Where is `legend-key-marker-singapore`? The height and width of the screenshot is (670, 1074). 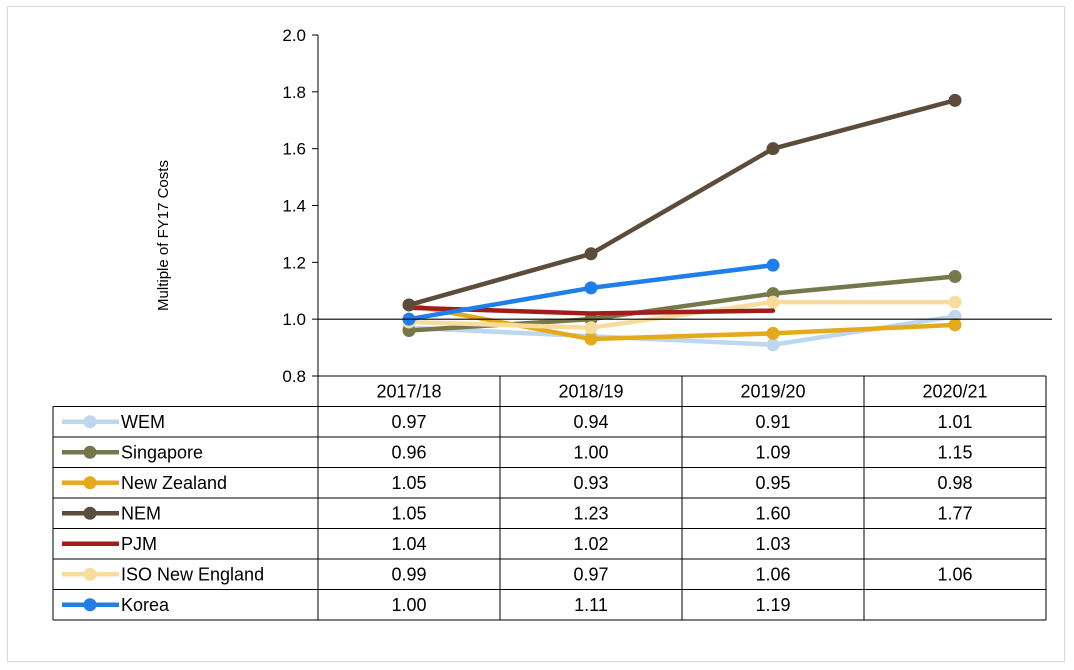
legend-key-marker-singapore is located at coordinates (90, 452).